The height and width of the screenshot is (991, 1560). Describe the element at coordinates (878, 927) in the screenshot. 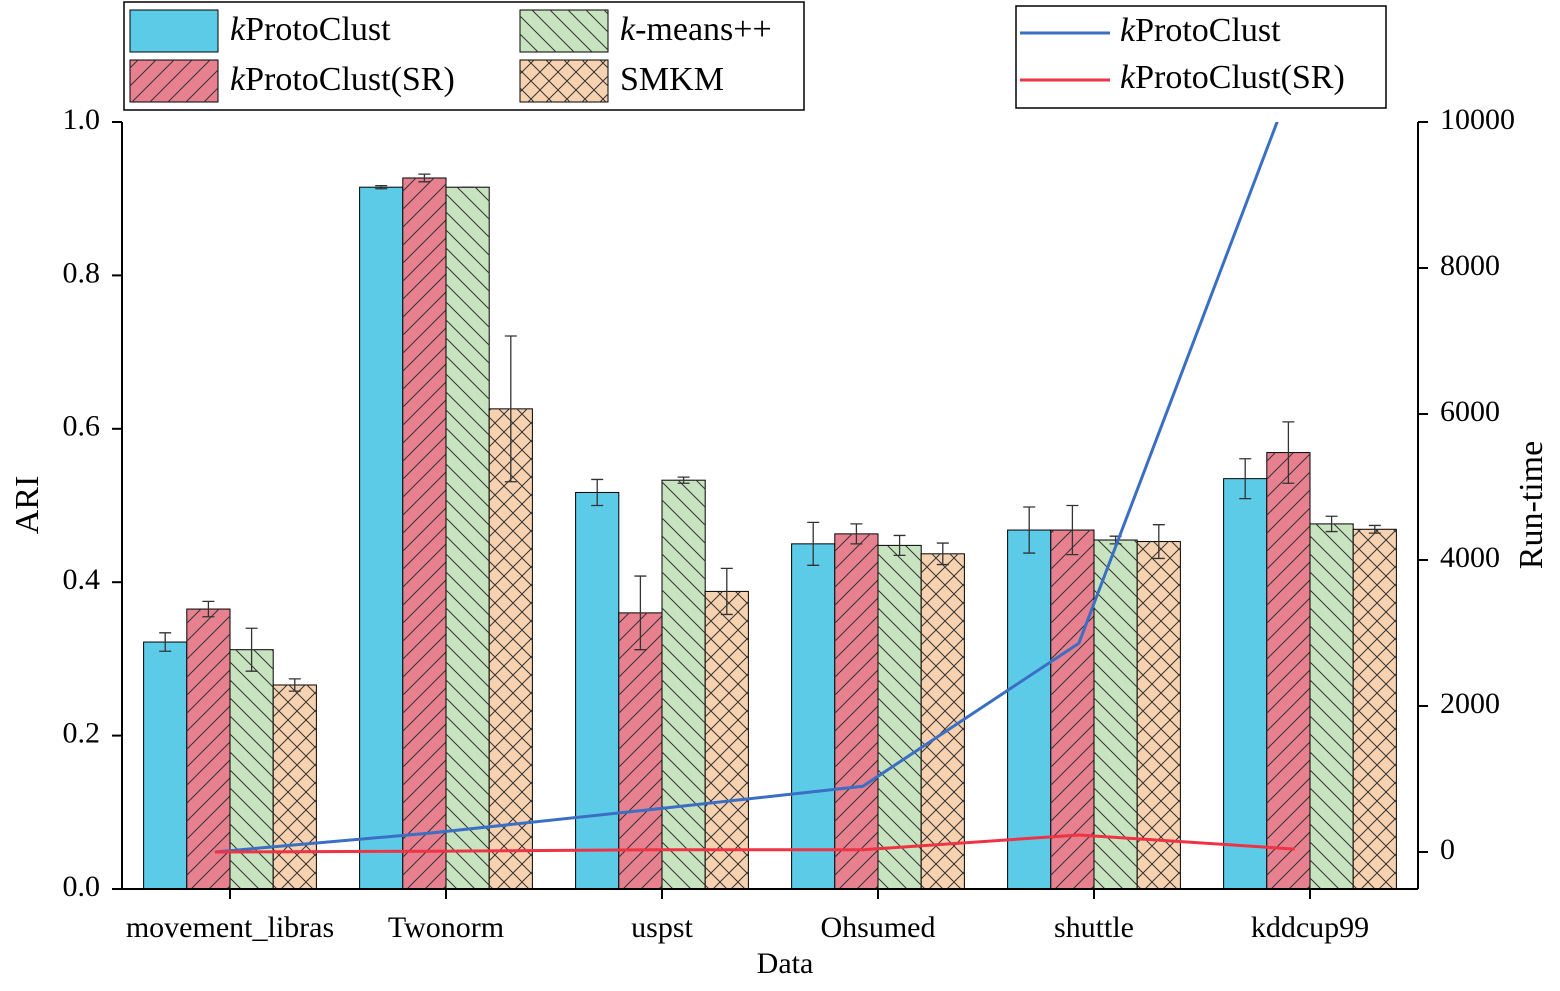

I see `x-tick-label: Ohsumed` at that location.